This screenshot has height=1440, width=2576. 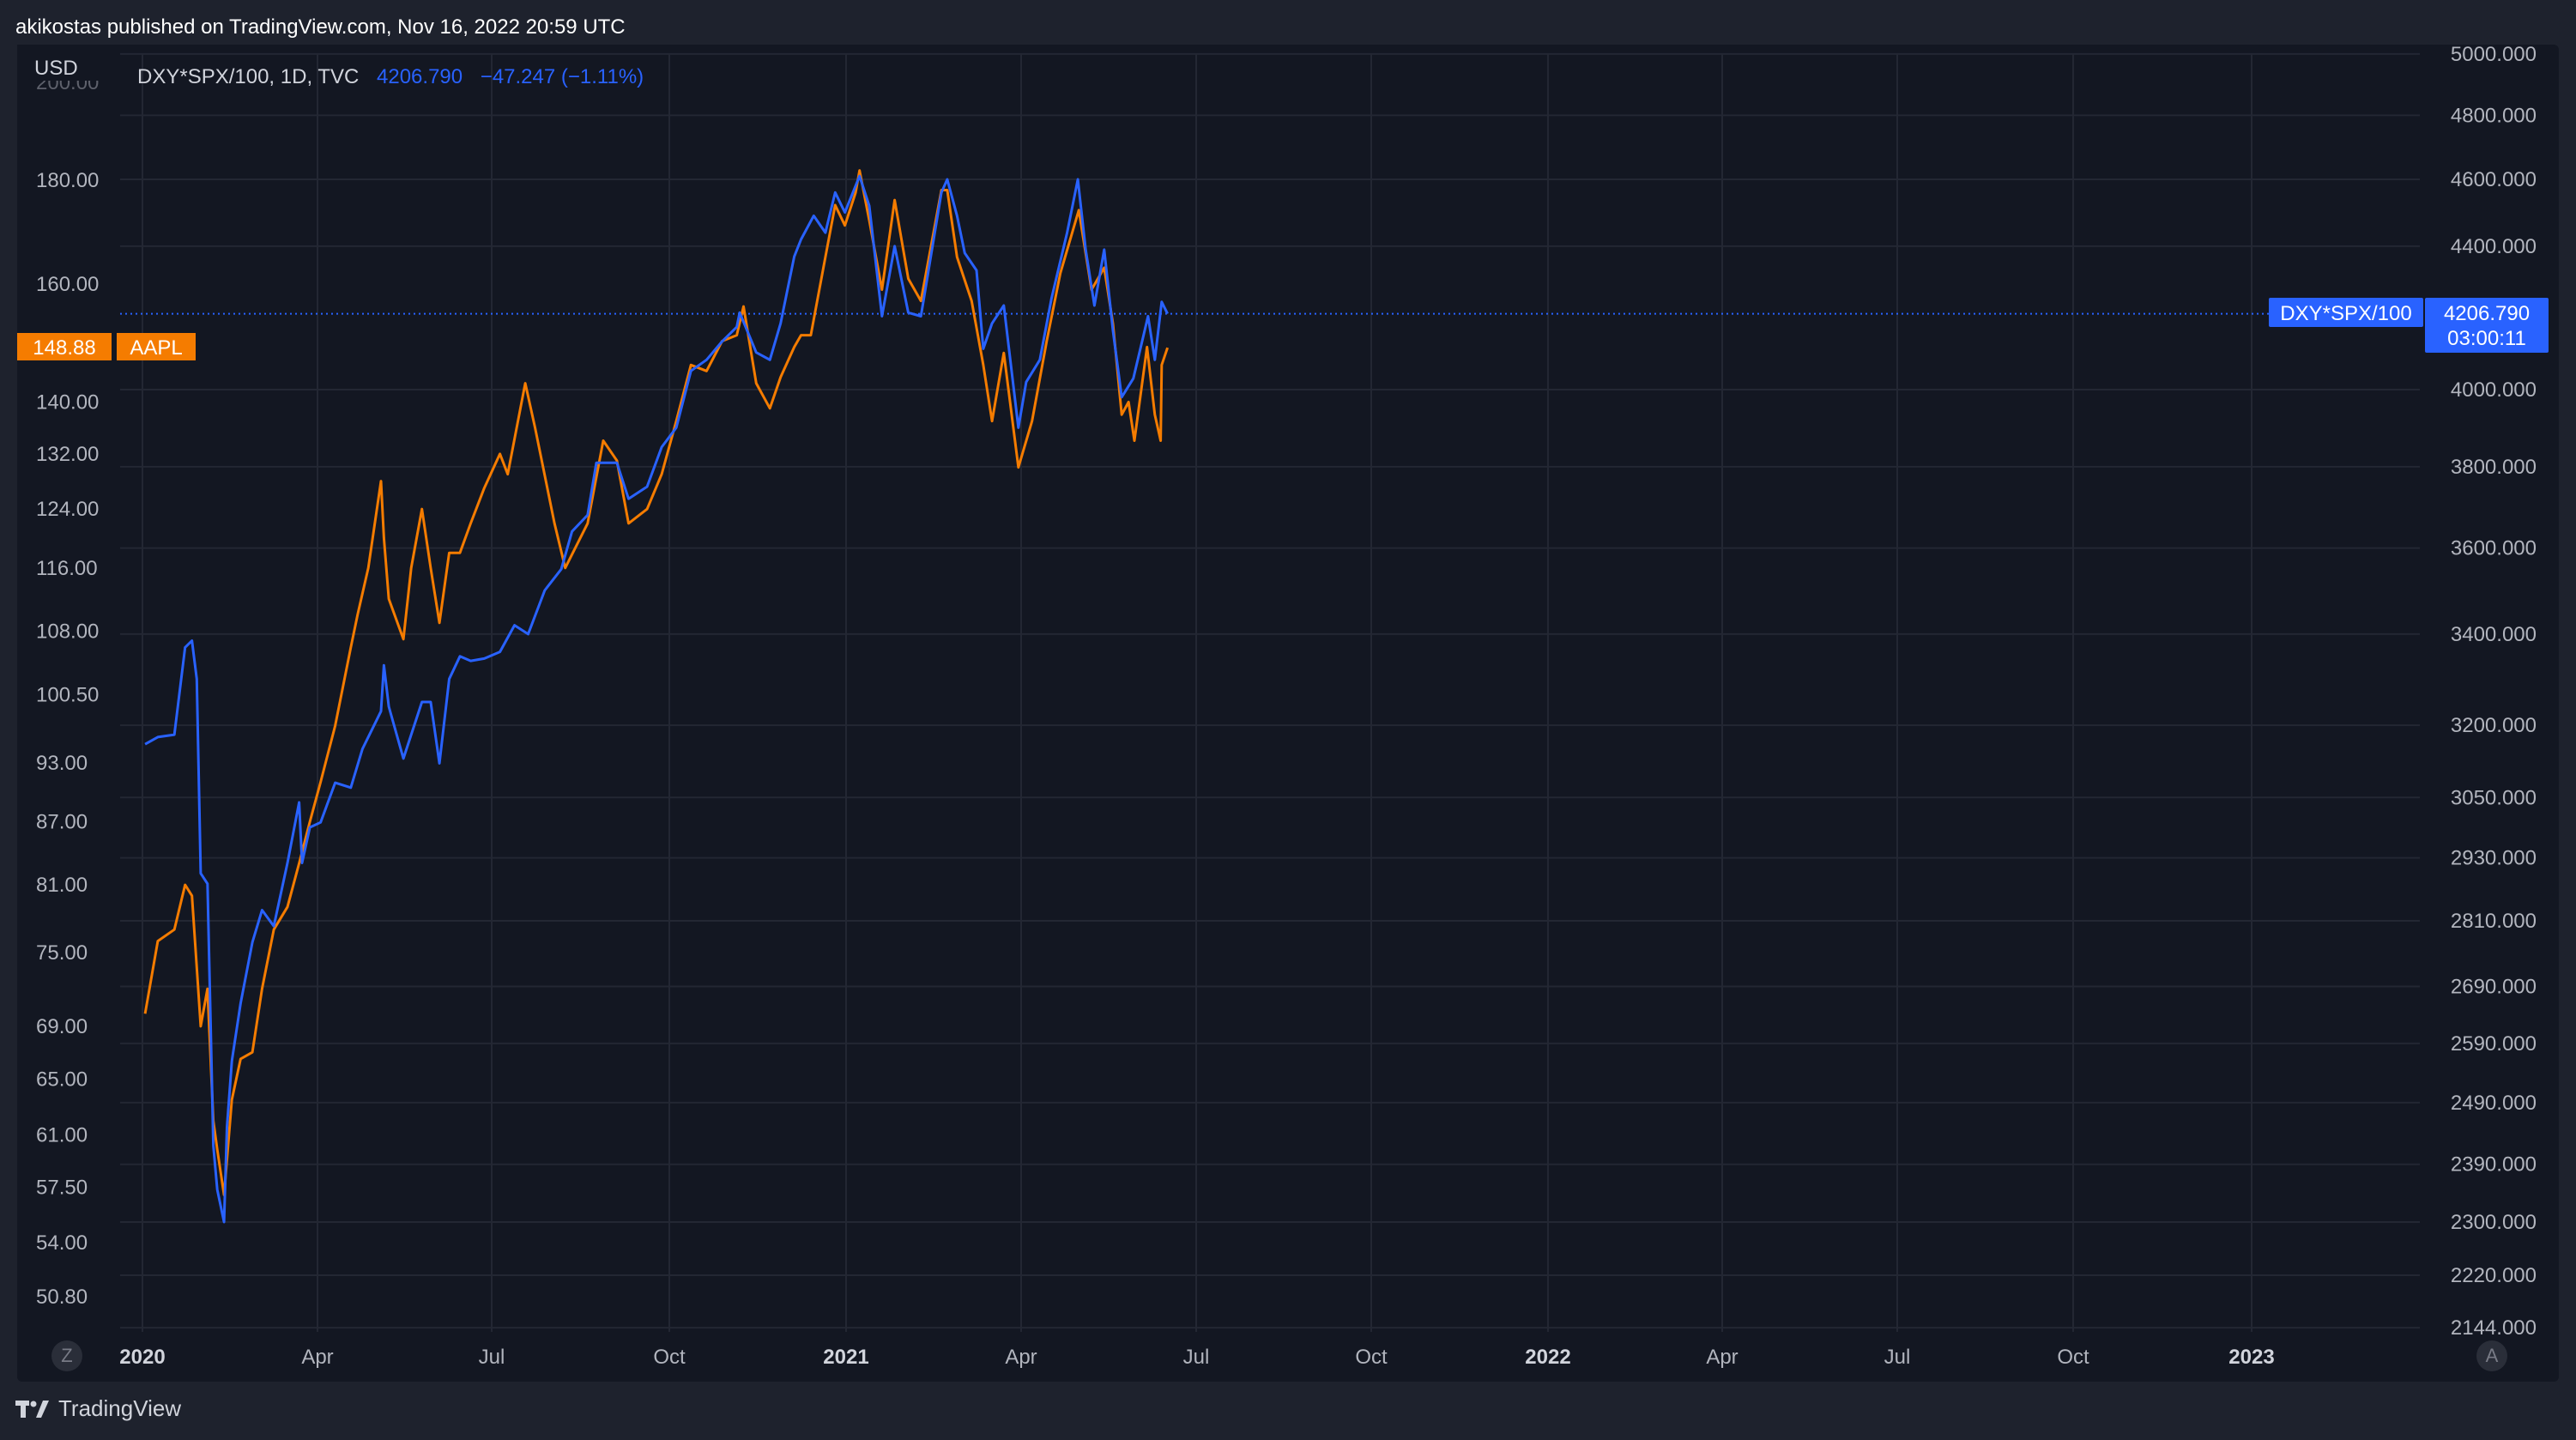 I want to click on right-axis-tick: 3400.000, so click(x=2494, y=635).